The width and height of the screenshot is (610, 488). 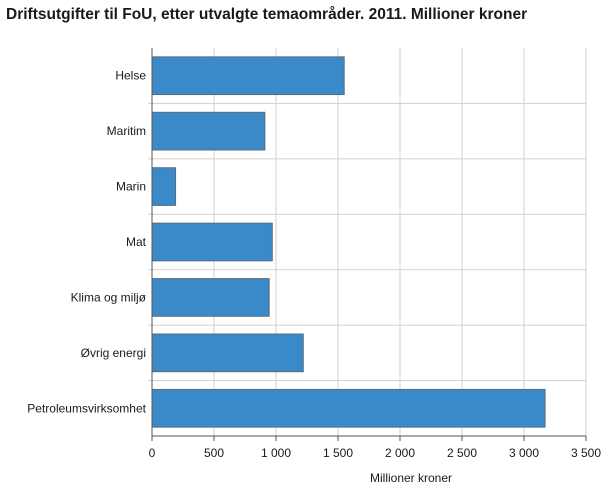 I want to click on x-tick-label: 2 000, so click(x=400, y=453).